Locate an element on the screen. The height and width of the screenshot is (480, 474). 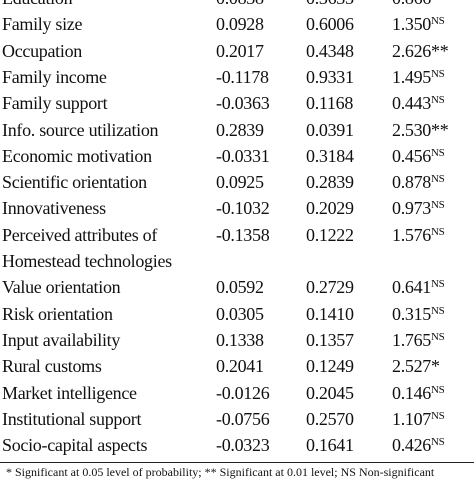
t-value: 1.765NS is located at coordinates (418, 340).